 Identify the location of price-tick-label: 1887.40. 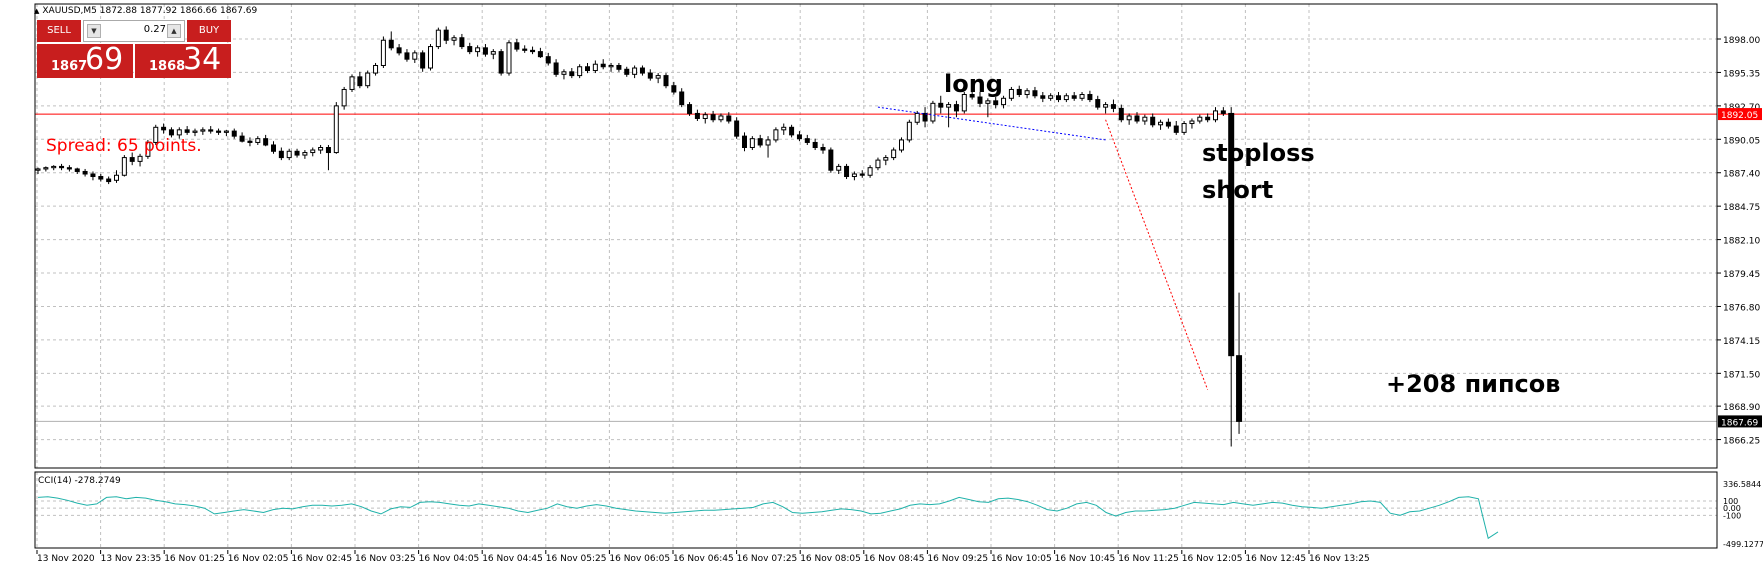
(1741, 175).